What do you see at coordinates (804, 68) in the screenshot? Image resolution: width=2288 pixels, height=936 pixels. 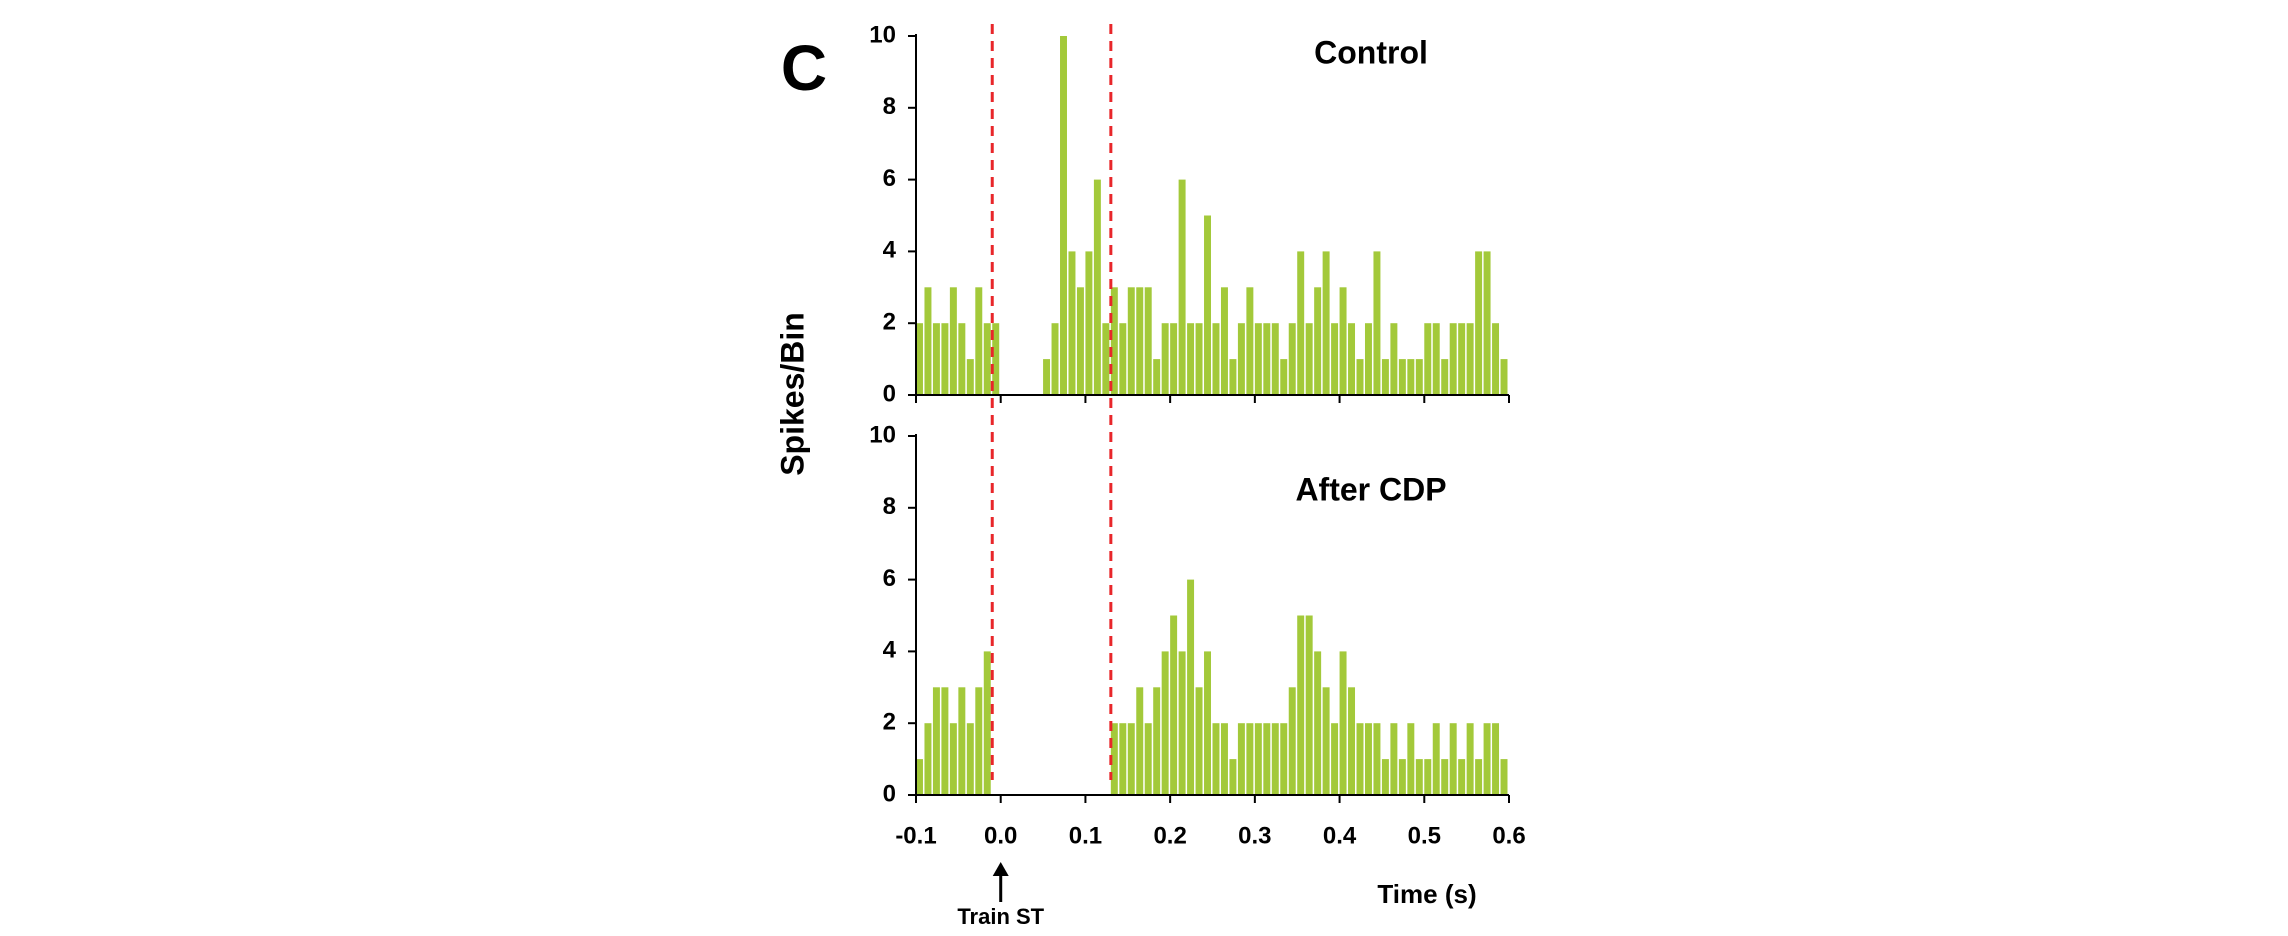 I see `panel-label: C` at bounding box center [804, 68].